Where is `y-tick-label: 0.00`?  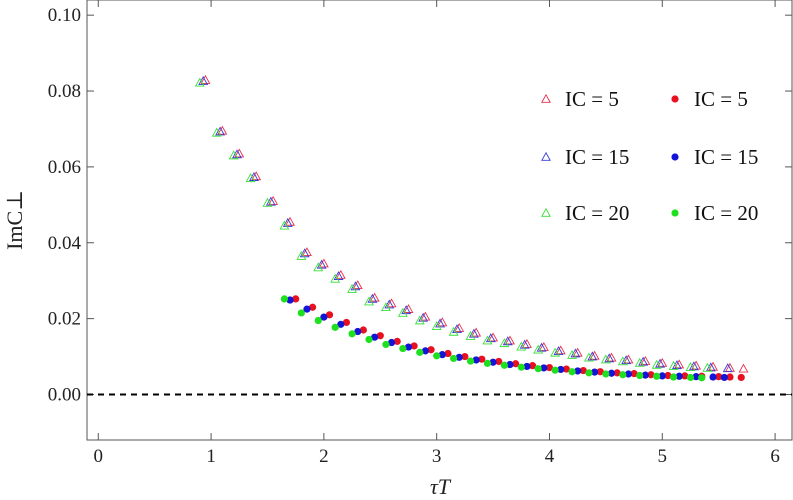 y-tick-label: 0.00 is located at coordinates (64, 394).